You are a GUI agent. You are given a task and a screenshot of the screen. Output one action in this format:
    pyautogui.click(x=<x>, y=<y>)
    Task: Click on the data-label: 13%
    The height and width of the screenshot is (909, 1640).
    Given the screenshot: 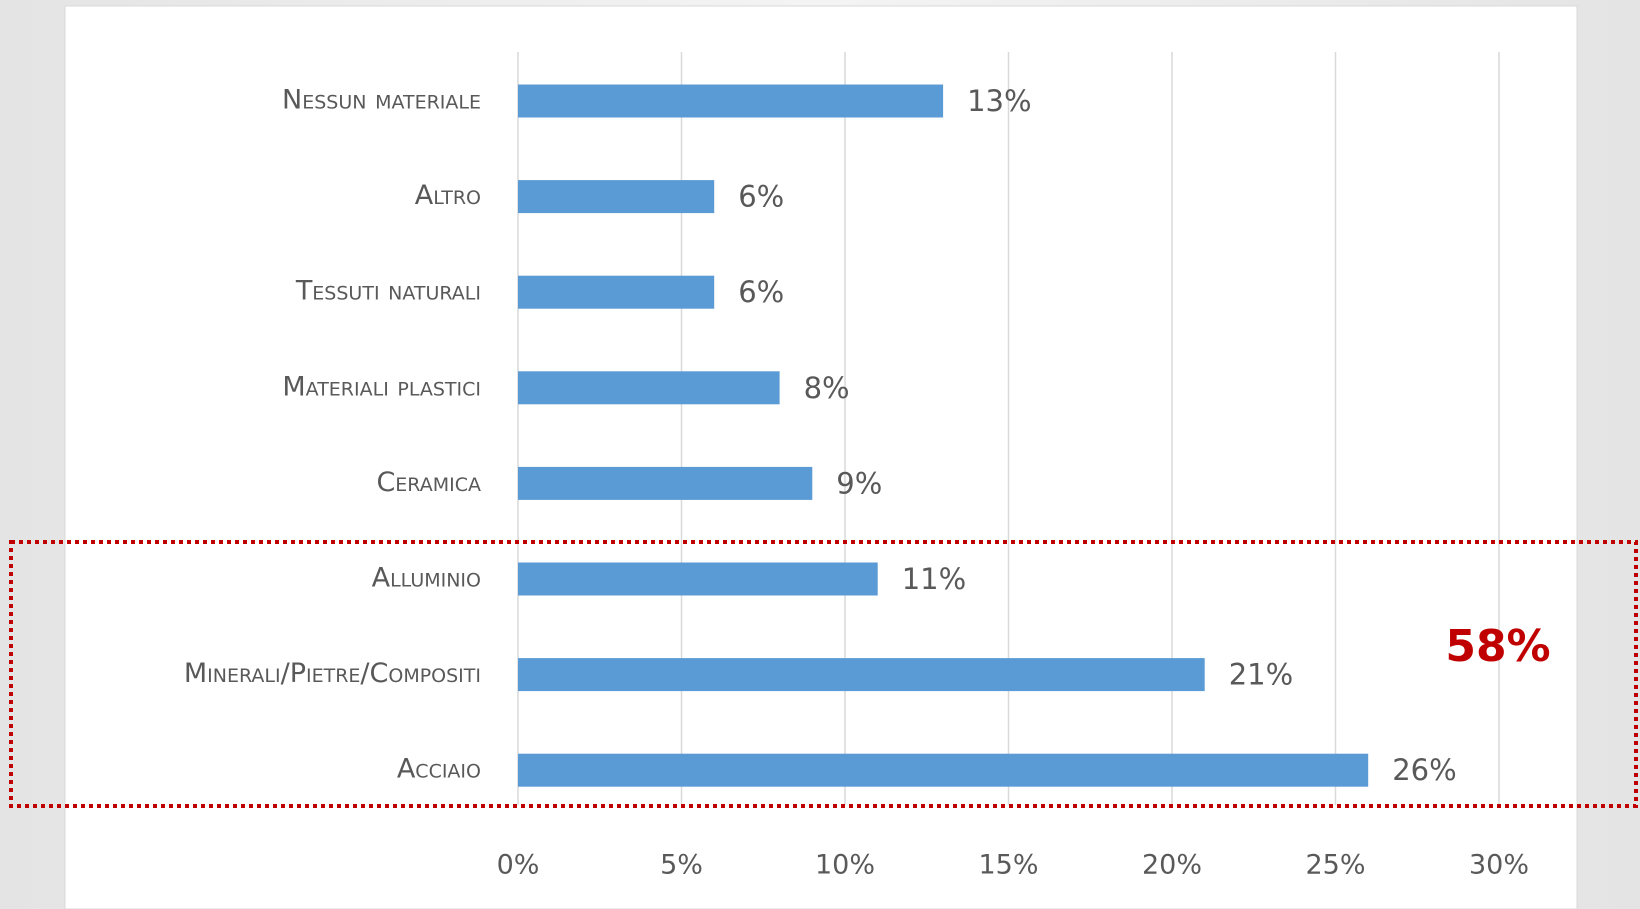 What is the action you would take?
    pyautogui.click(x=999, y=101)
    